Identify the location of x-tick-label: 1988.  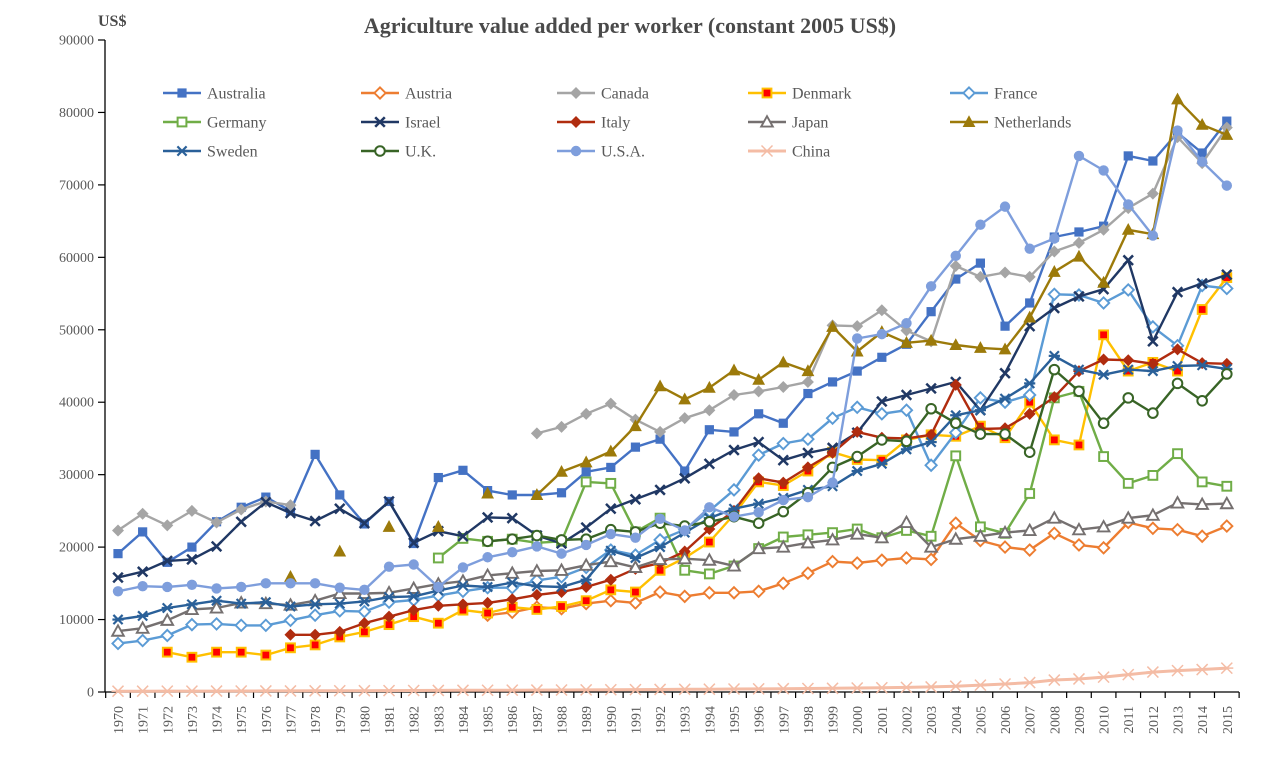
(563, 720).